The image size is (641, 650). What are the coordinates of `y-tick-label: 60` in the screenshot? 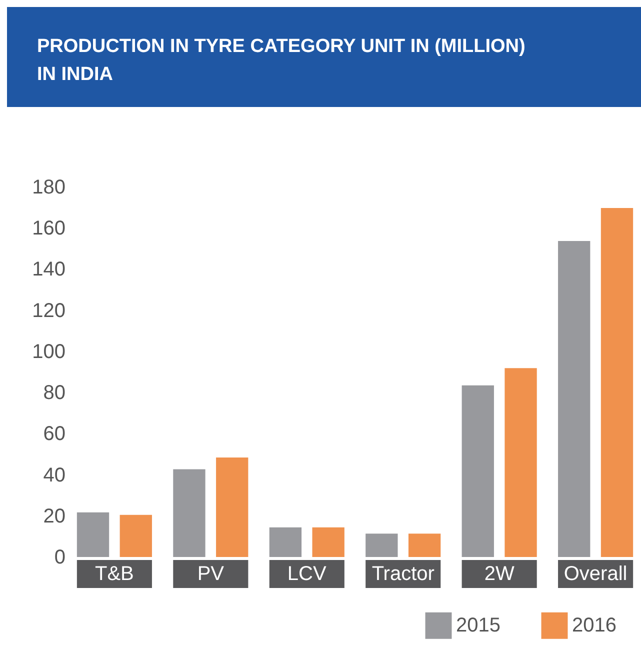 It's located at (54, 434).